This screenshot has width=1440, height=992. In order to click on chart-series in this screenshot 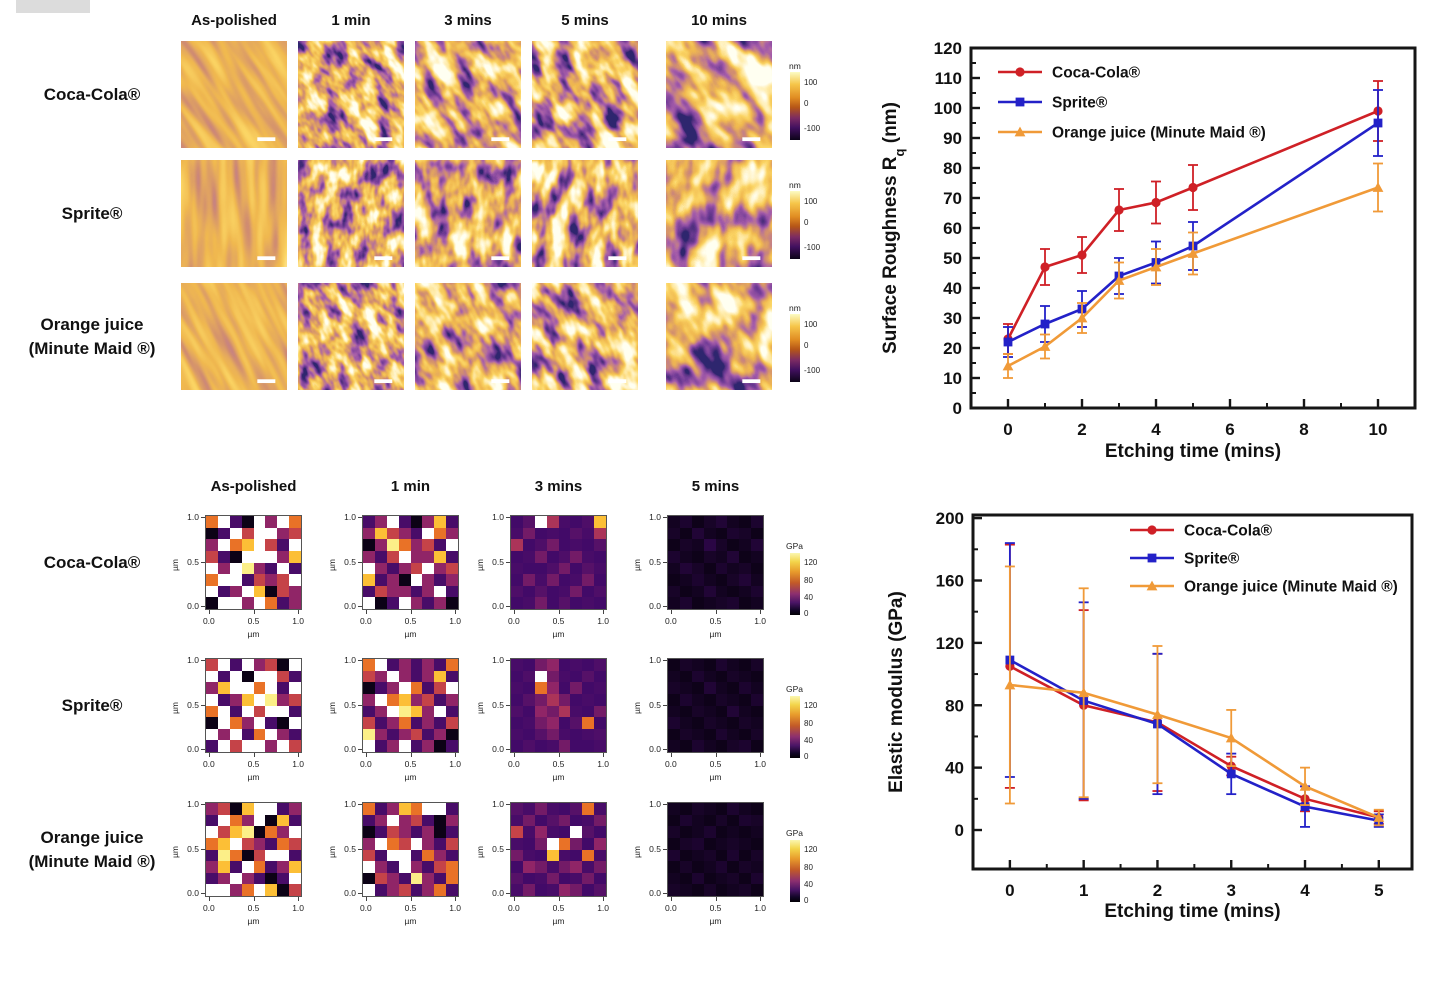, I will do `click(1194, 696)`.